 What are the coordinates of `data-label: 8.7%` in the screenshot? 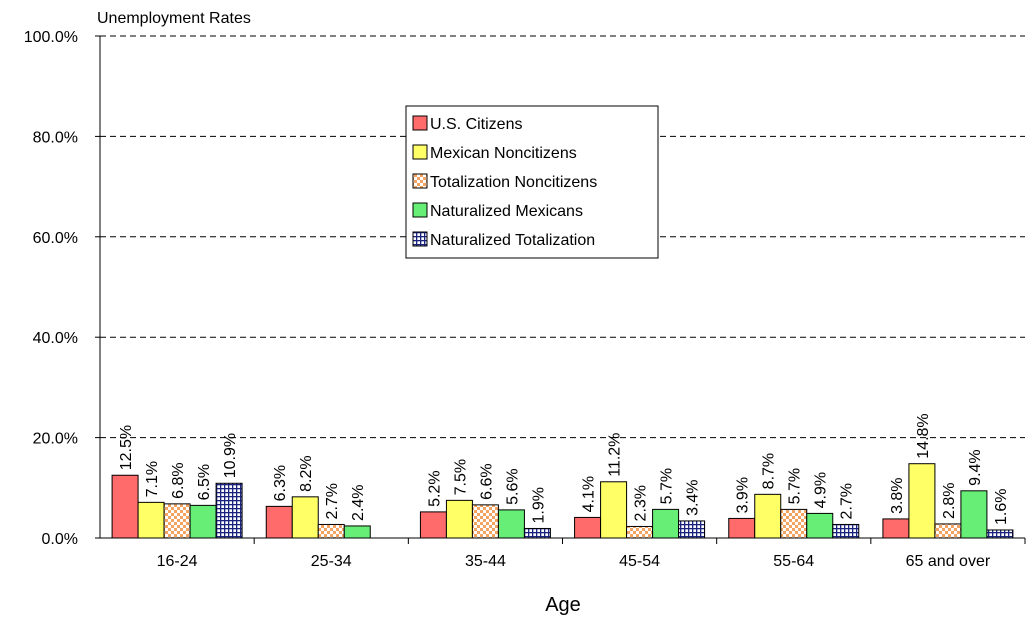 It's located at (769, 471).